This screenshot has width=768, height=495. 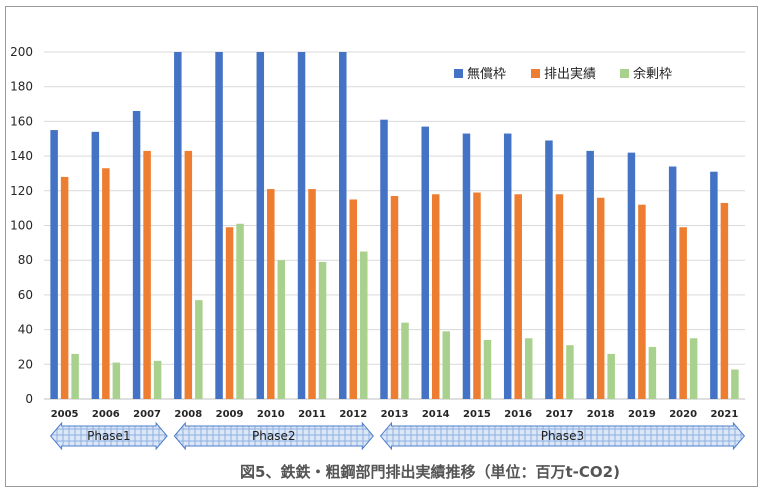 I want to click on y-tick-label: 40, so click(x=25, y=330).